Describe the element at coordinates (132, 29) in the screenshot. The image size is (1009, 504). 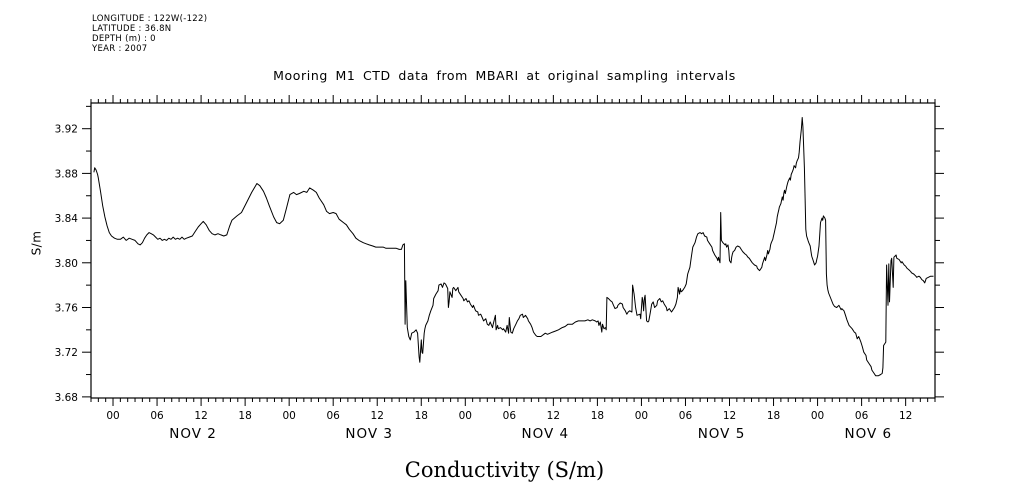
I see `meta-latitude: LATITUDE : 36.8N` at that location.